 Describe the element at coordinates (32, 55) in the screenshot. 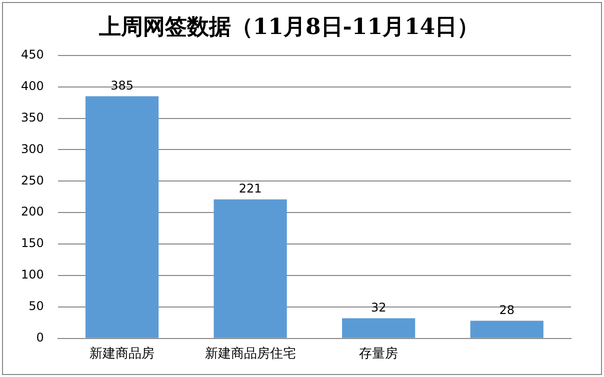

I see `y-tick-label: 450` at that location.